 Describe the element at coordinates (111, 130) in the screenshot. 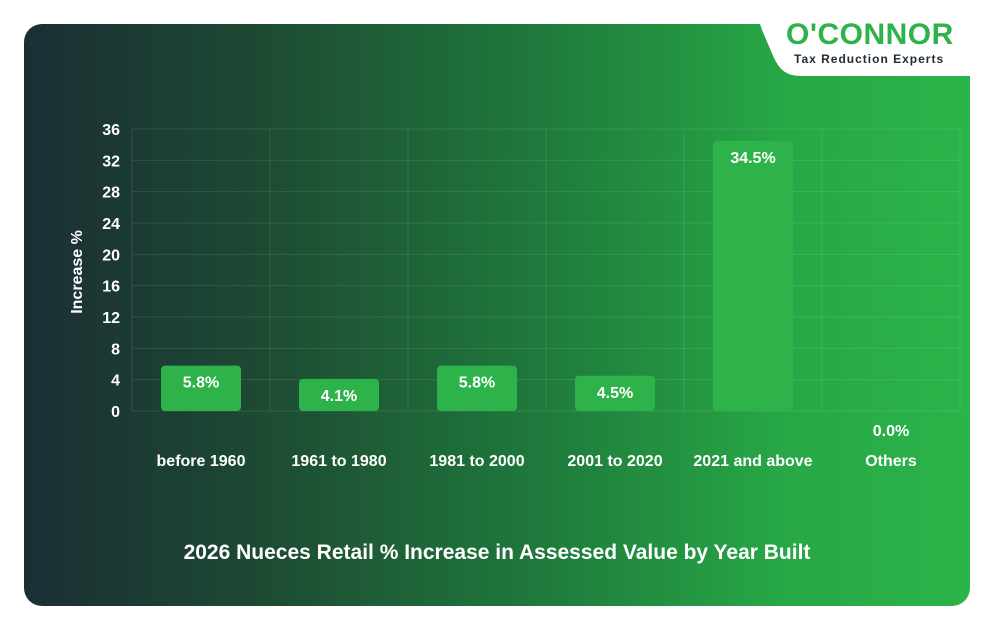

I see `y-tick-label: 36` at that location.